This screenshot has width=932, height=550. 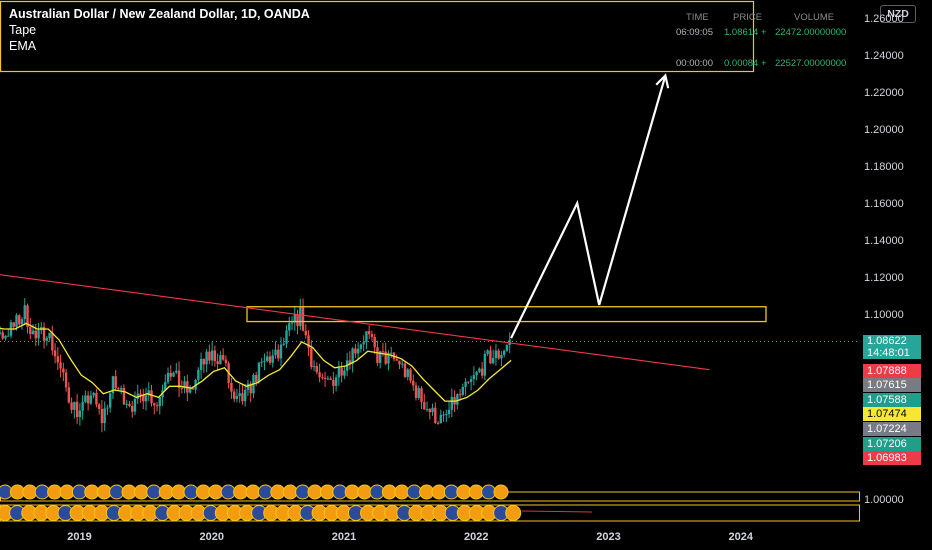 What do you see at coordinates (740, 537) in the screenshot?
I see `x-tick-label: 2024` at bounding box center [740, 537].